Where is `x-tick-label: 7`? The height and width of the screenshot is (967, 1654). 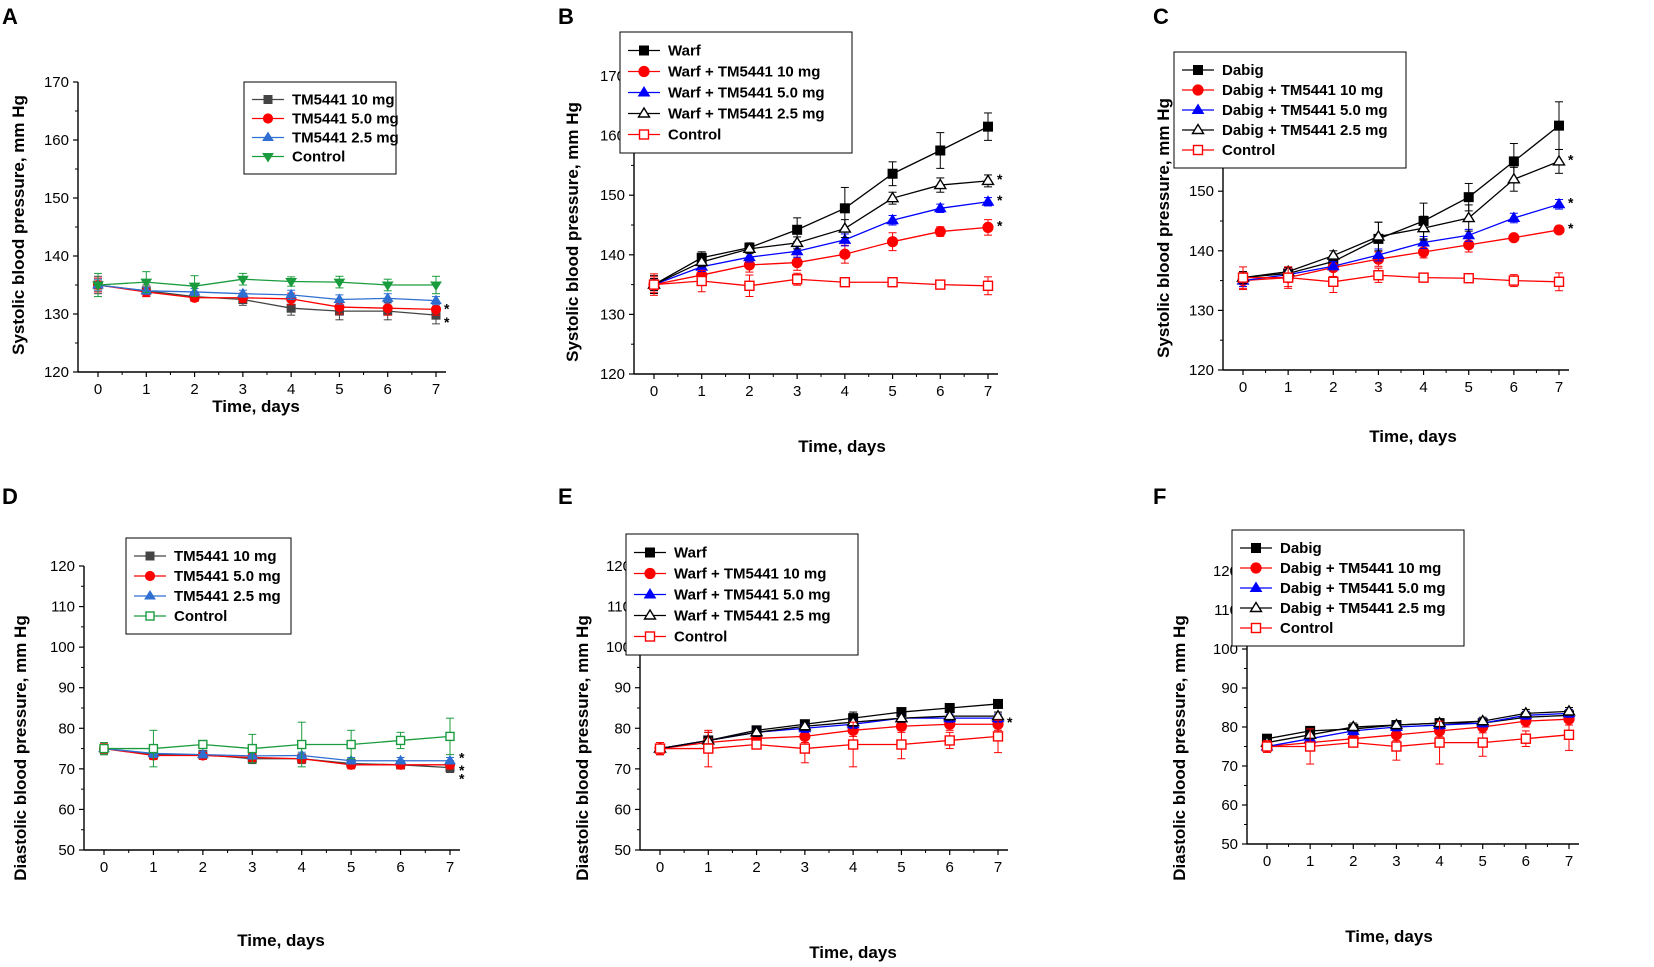
x-tick-label: 7 is located at coordinates (1569, 861).